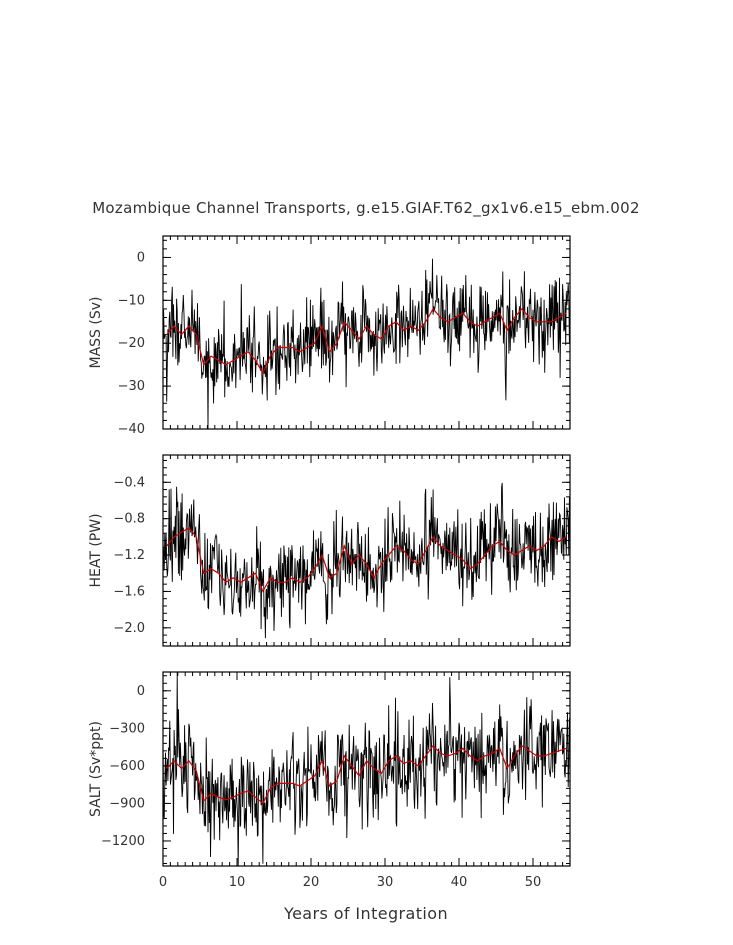 The height and width of the screenshot is (945, 733). Describe the element at coordinates (131, 300) in the screenshot. I see `y-tick-label: −10` at that location.